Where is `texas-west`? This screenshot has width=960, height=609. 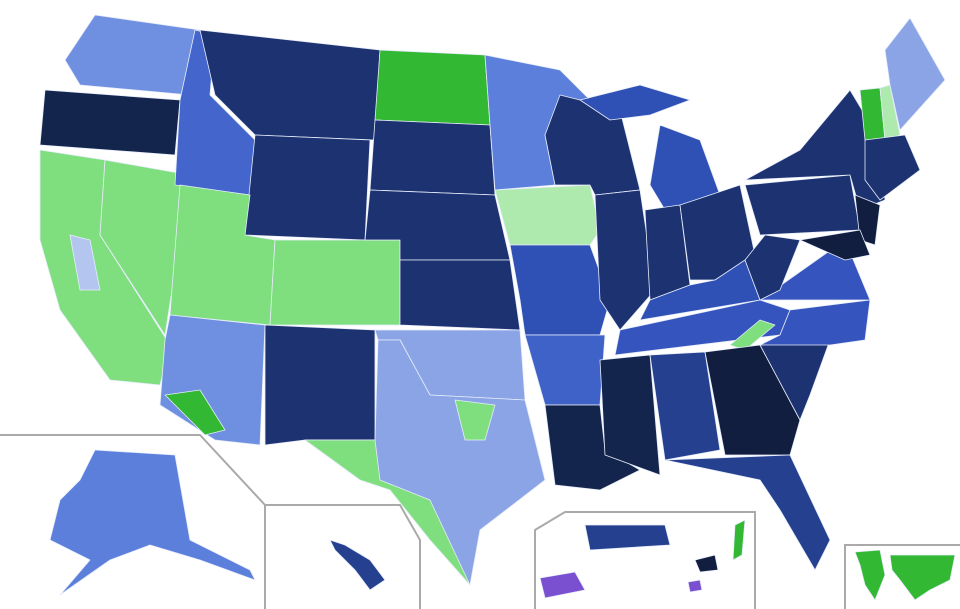
texas-west is located at coordinates (387, 512).